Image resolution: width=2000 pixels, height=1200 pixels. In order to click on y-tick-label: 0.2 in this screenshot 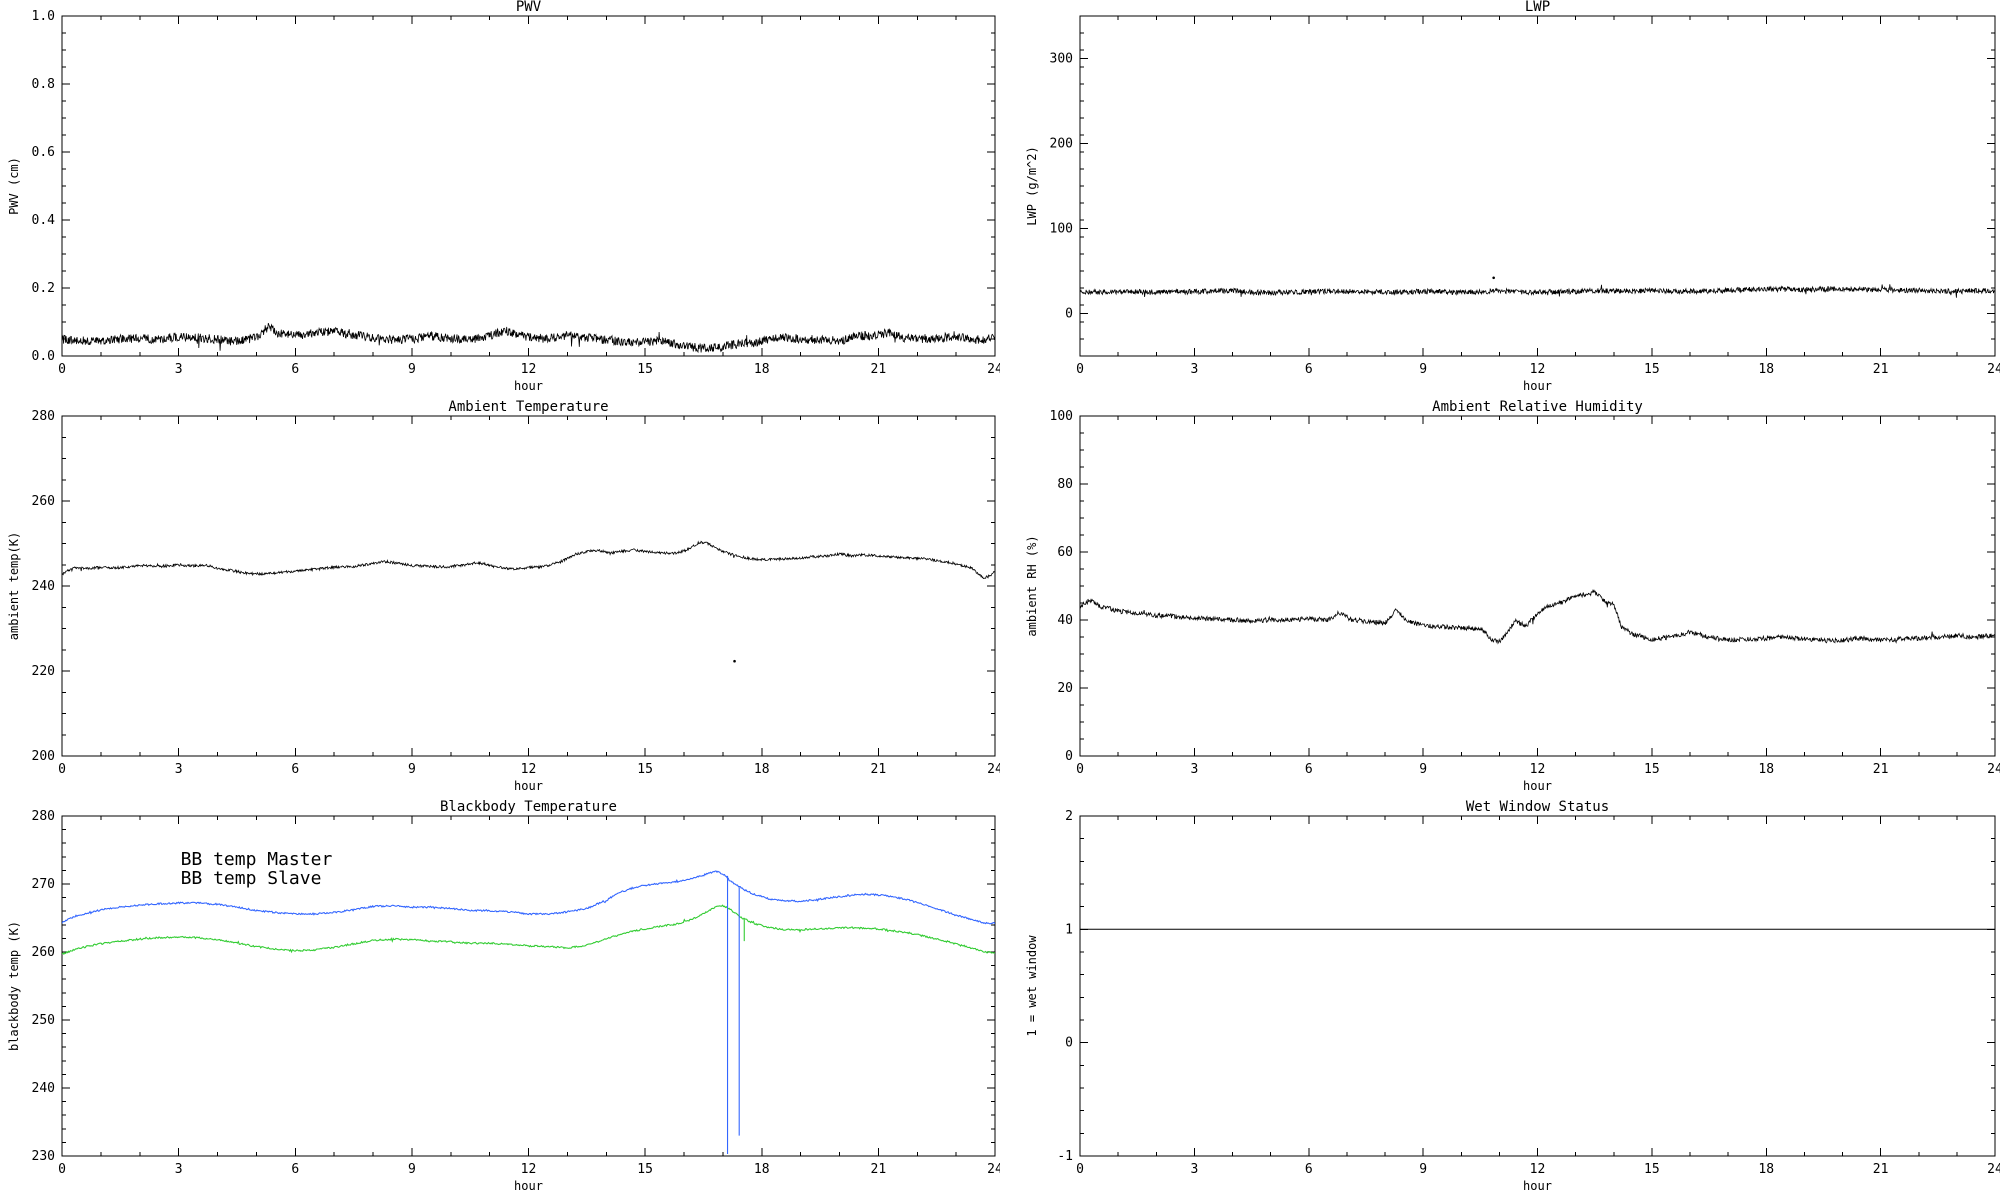, I will do `click(43, 288)`.